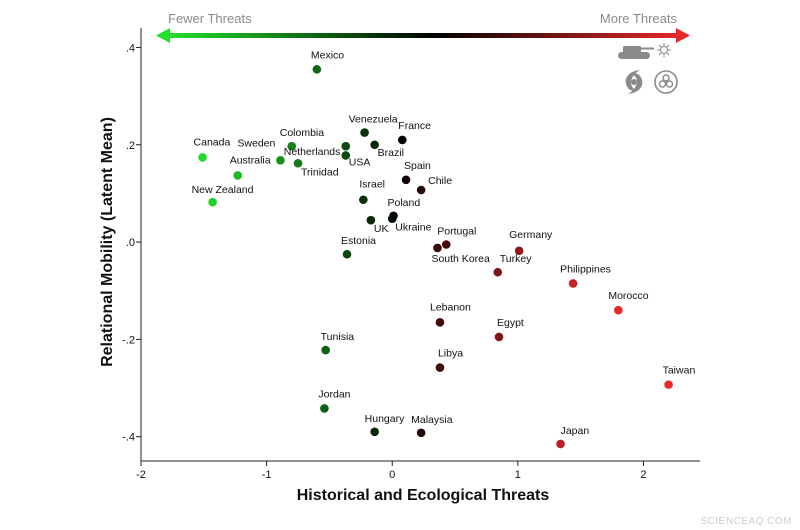 Image resolution: width=800 pixels, height=530 pixels. Describe the element at coordinates (128, 438) in the screenshot. I see `y-tick-label: -.4` at that location.